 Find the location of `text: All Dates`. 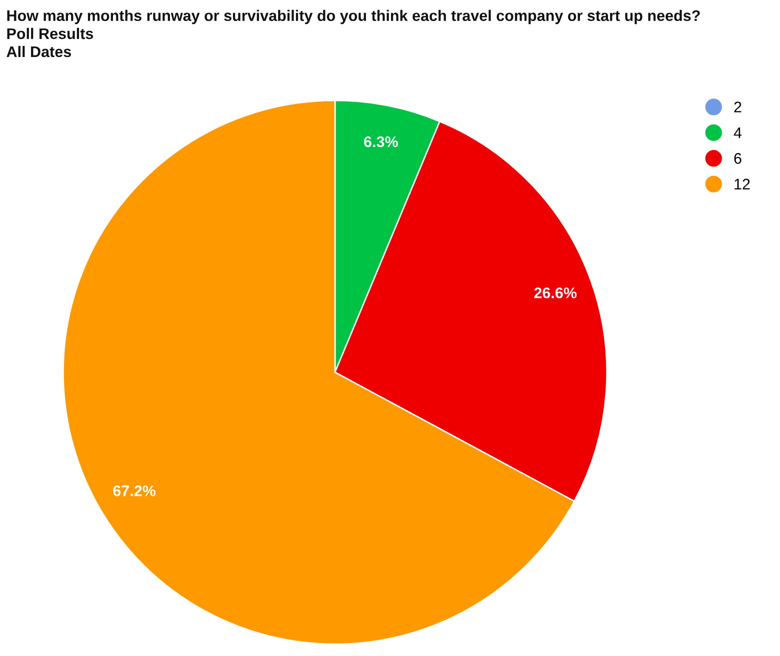

text: All Dates is located at coordinates (38, 52).